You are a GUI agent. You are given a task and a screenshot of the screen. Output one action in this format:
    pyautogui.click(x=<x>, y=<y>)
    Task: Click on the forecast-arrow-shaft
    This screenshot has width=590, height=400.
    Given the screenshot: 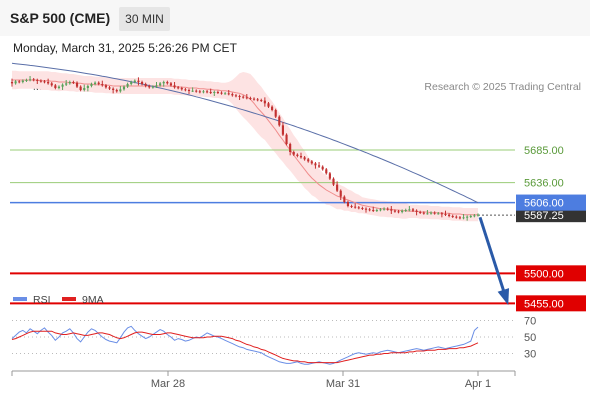 What is the action you would take?
    pyautogui.click(x=493, y=259)
    